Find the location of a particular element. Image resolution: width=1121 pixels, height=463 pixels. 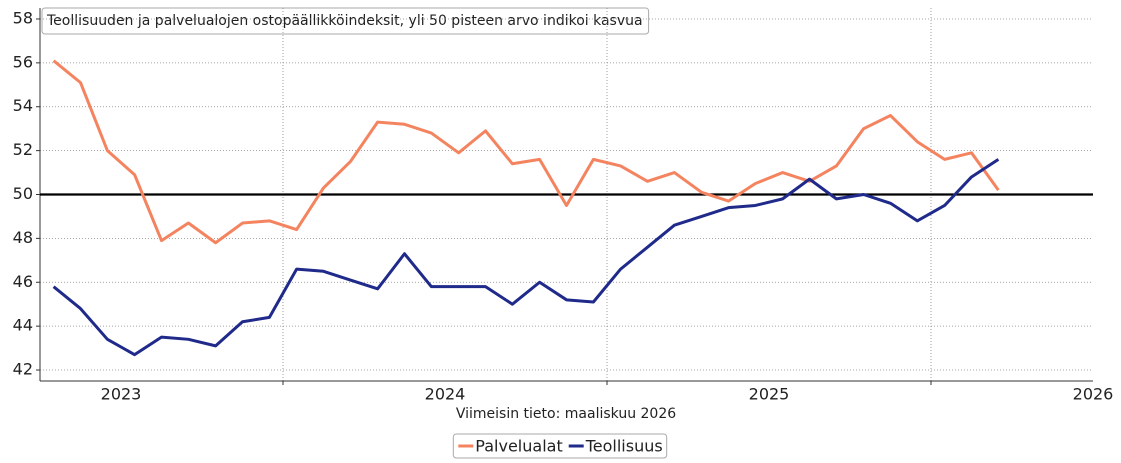

title-box is located at coordinates (345, 21).